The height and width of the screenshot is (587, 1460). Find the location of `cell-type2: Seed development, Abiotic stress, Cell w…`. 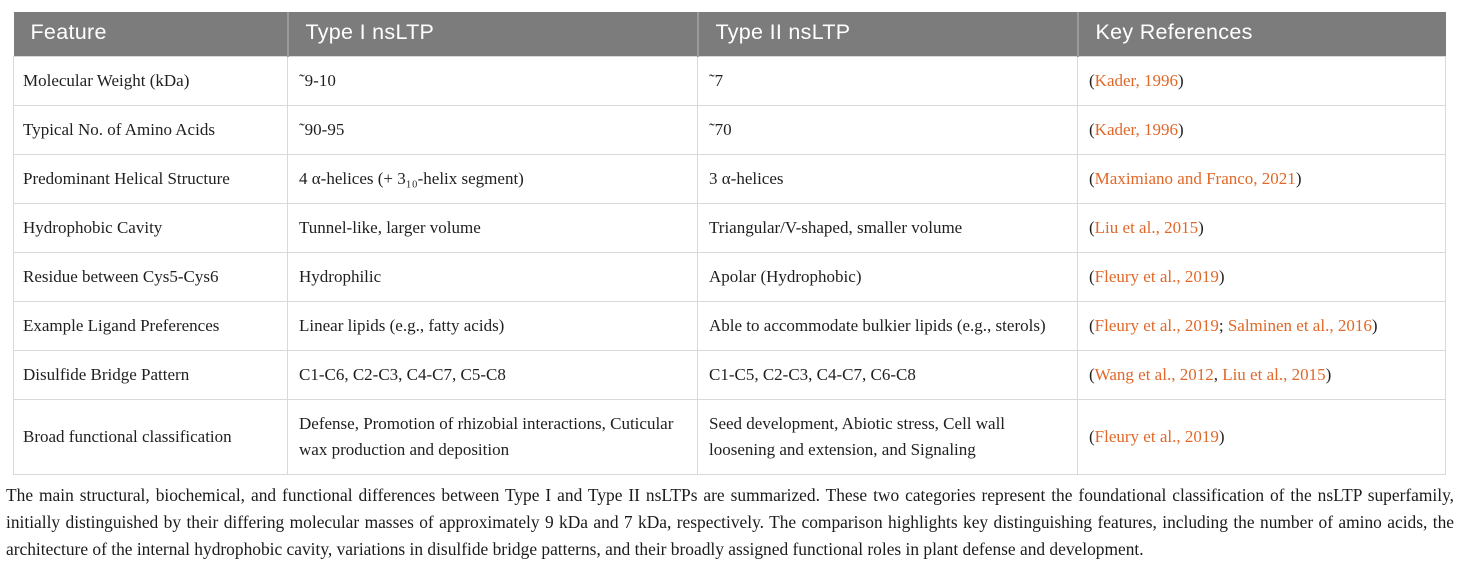

cell-type2: Seed development, Abiotic stress, Cell w… is located at coordinates (887, 436).